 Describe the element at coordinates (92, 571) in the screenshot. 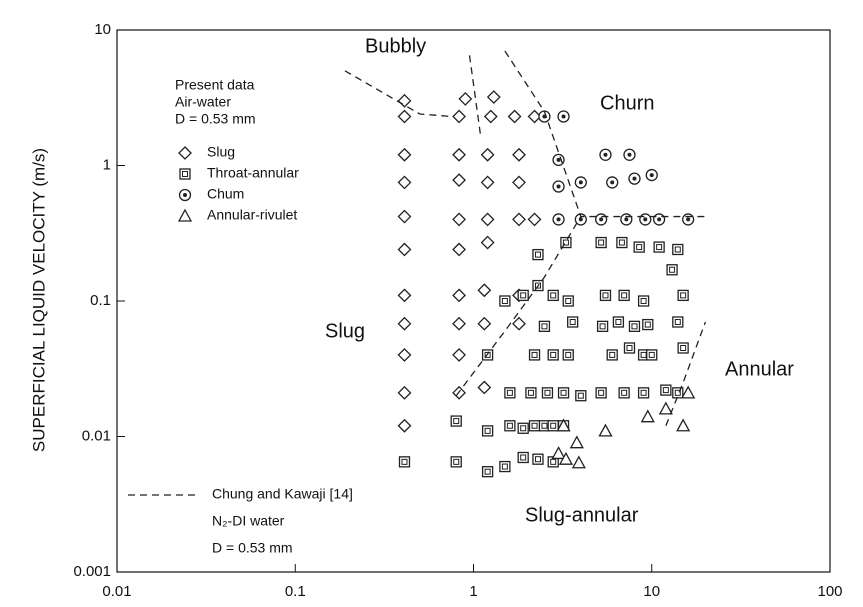

I see `y-tick-label: 0.001` at that location.